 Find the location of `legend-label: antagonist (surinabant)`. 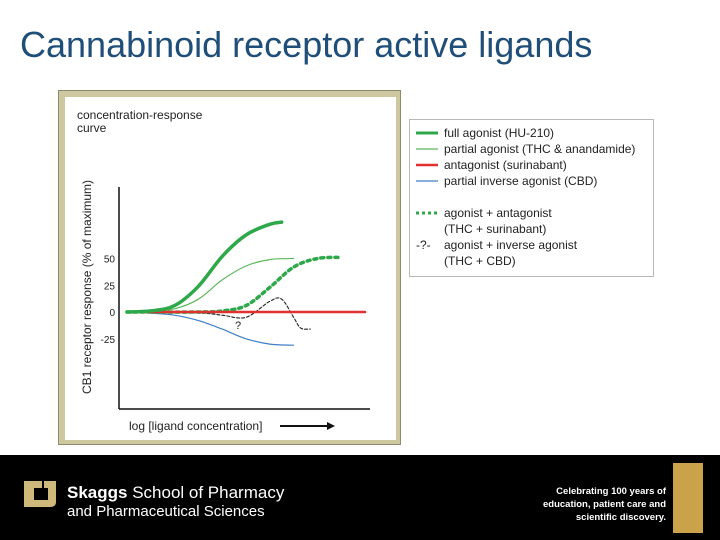

legend-label: antagonist (surinabant) is located at coordinates (505, 165).